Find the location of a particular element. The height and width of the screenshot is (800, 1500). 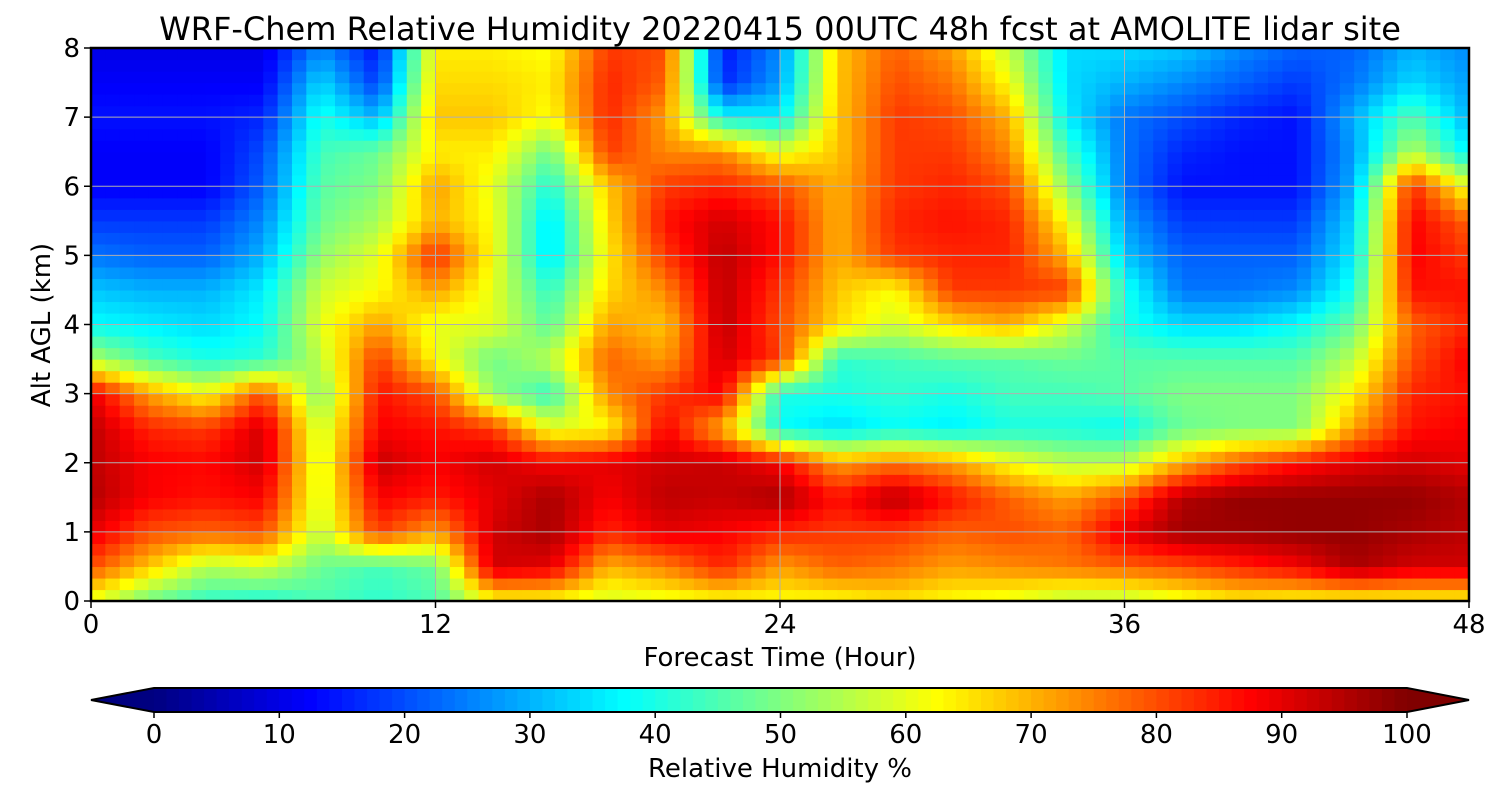

y-tick-label: 2 is located at coordinates (71, 464).